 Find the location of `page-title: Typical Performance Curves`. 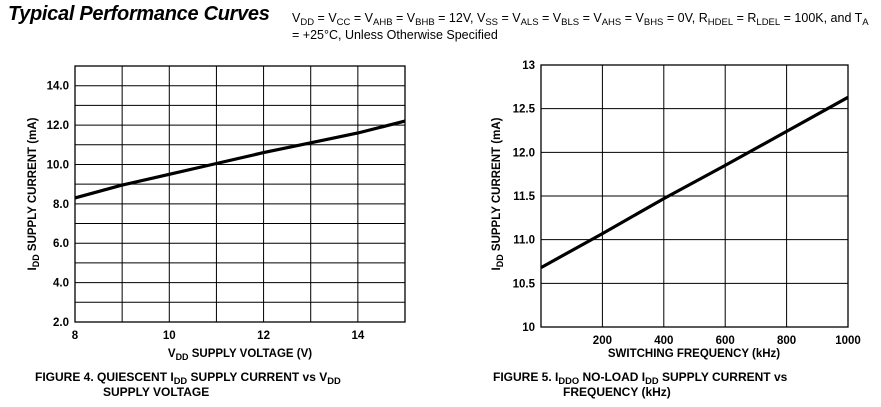

page-title: Typical Performance Curves is located at coordinates (139, 14).